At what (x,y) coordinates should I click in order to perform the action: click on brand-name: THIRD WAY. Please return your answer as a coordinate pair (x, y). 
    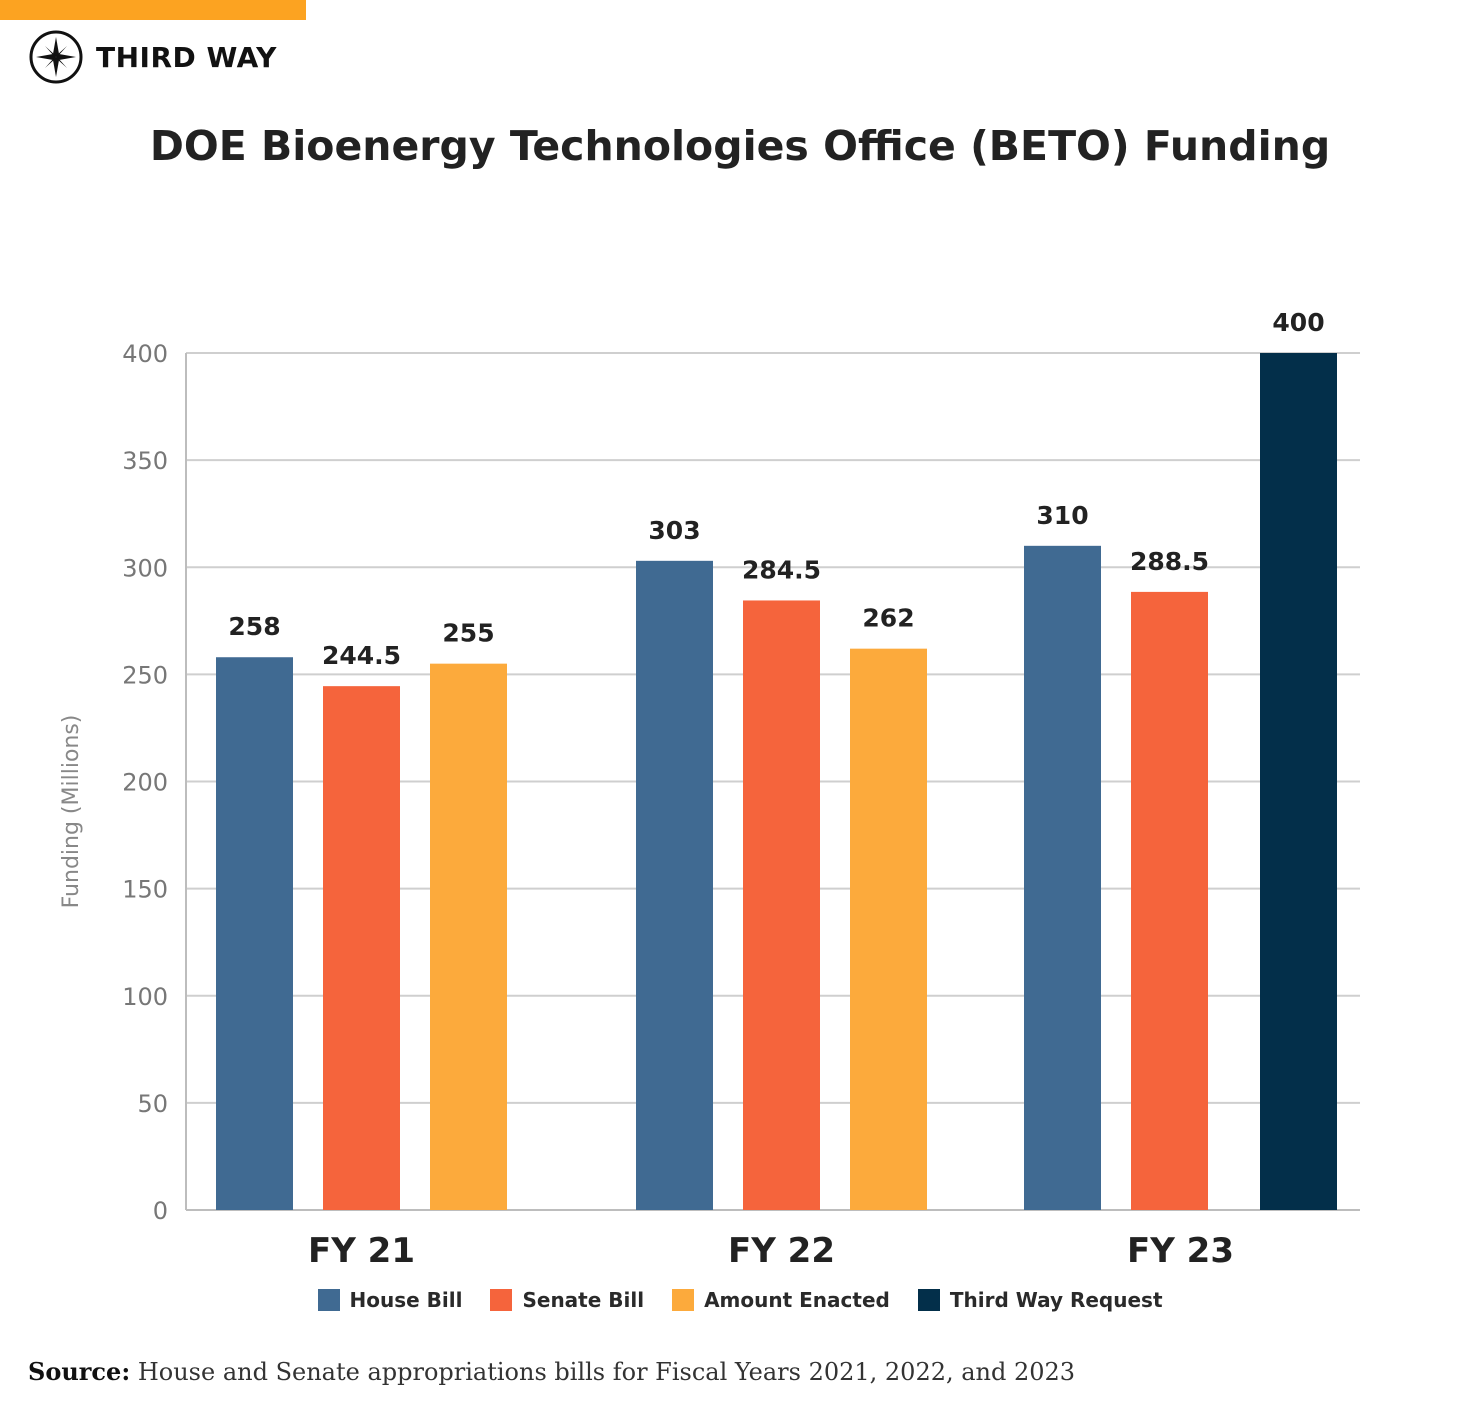
    Looking at the image, I should click on (186, 57).